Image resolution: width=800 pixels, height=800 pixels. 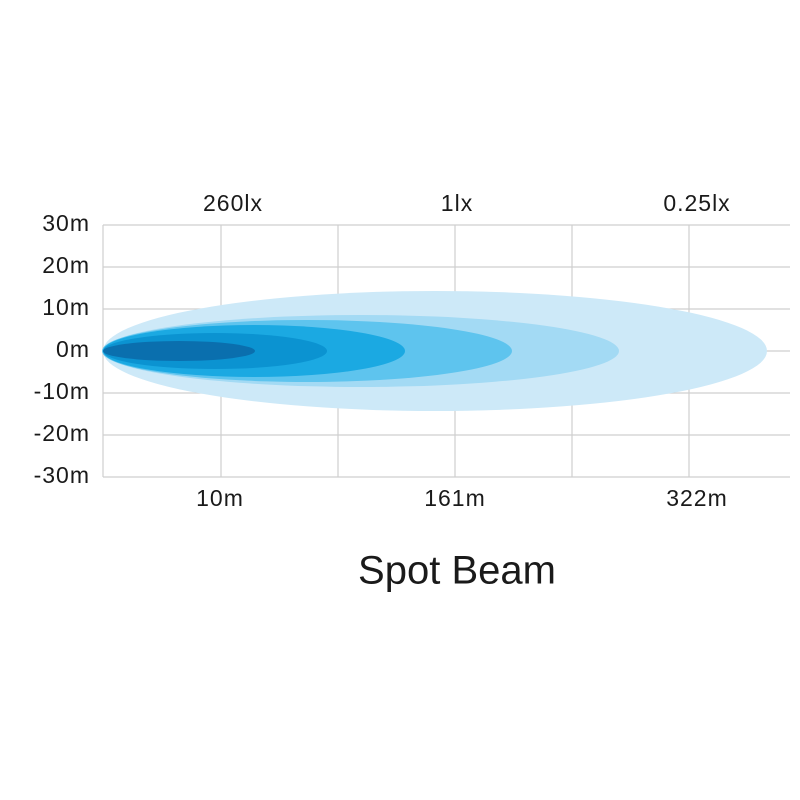 I want to click on bottom-labels: 10m 161m 322m, so click(x=462, y=498).